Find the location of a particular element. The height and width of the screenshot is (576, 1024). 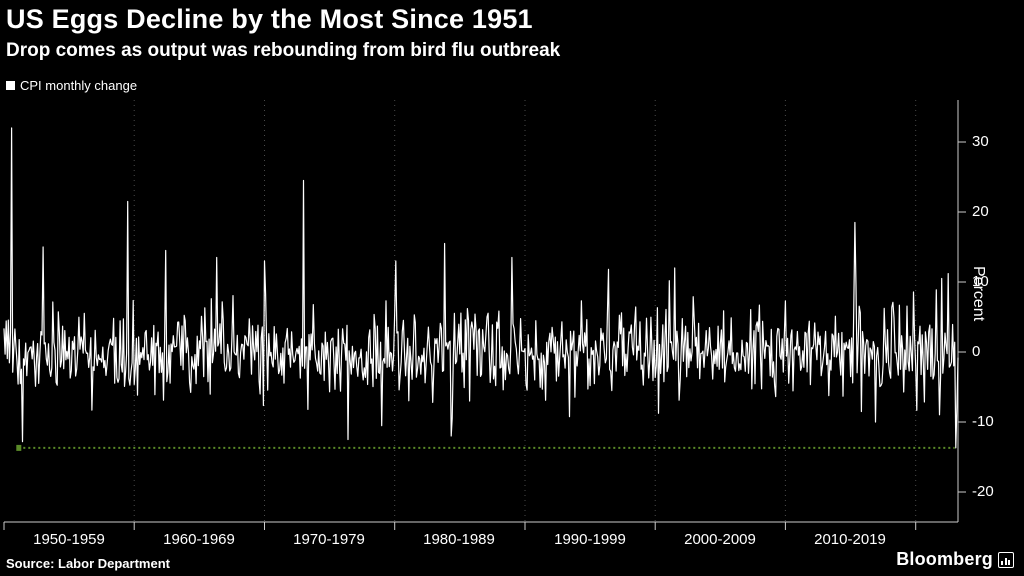

y-tick-label: -10 is located at coordinates (983, 421).